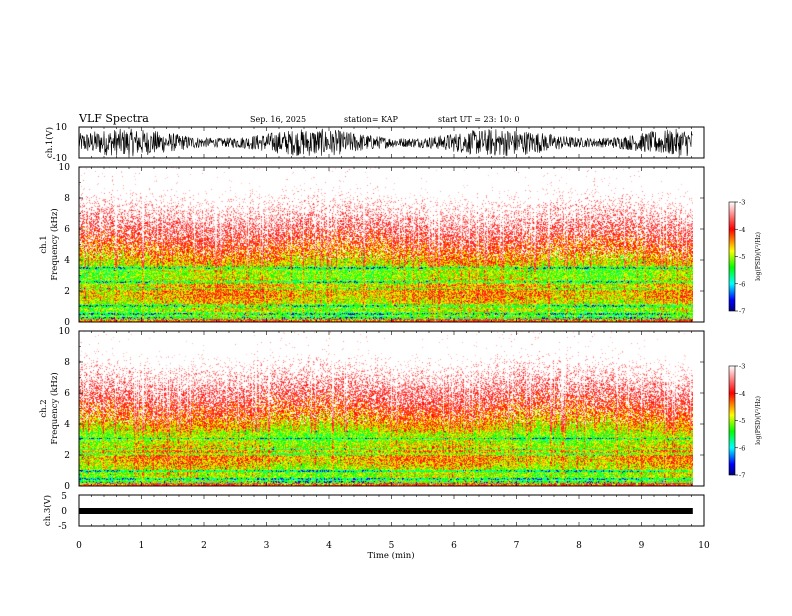 Image resolution: width=792 pixels, height=616 pixels. What do you see at coordinates (54, 408) in the screenshot?
I see `ch2-spectrogram-ylabel-frequency: Frequency (kHz)` at bounding box center [54, 408].